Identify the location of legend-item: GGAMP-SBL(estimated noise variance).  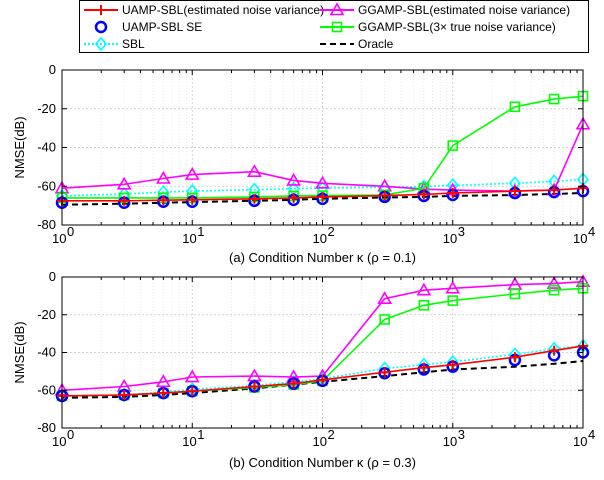
(445, 9).